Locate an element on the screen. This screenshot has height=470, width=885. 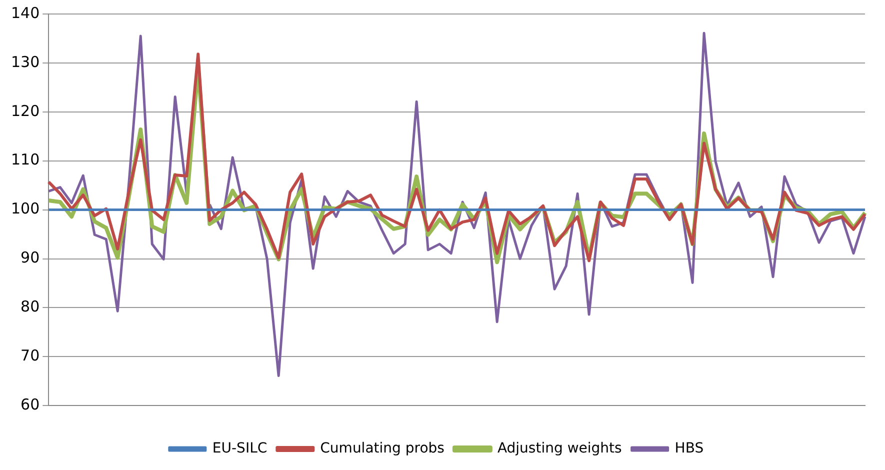
y-tick-label: 60 is located at coordinates (30, 404).